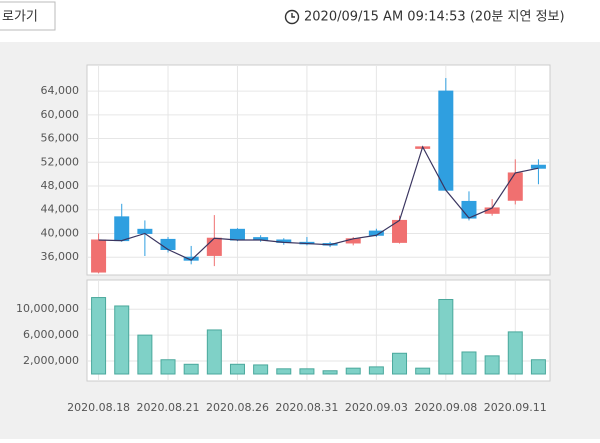 This screenshot has height=443, width=600. What do you see at coordinates (98, 407) in the screenshot?
I see `x-tick-label: 2020.08.18` at bounding box center [98, 407].